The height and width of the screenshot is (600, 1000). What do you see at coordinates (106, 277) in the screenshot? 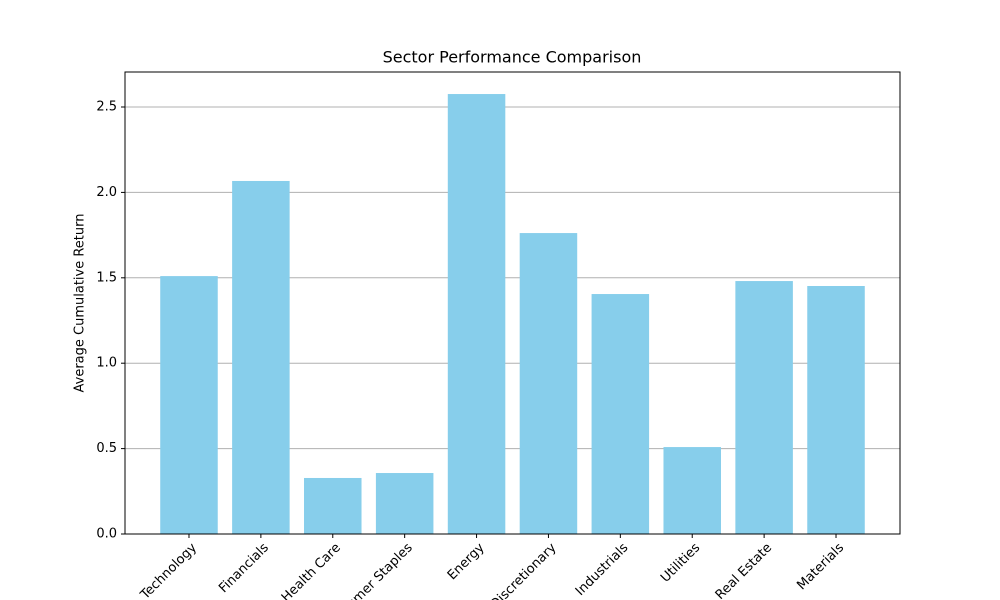
I see `y-tick-label: 1.5` at bounding box center [106, 277].